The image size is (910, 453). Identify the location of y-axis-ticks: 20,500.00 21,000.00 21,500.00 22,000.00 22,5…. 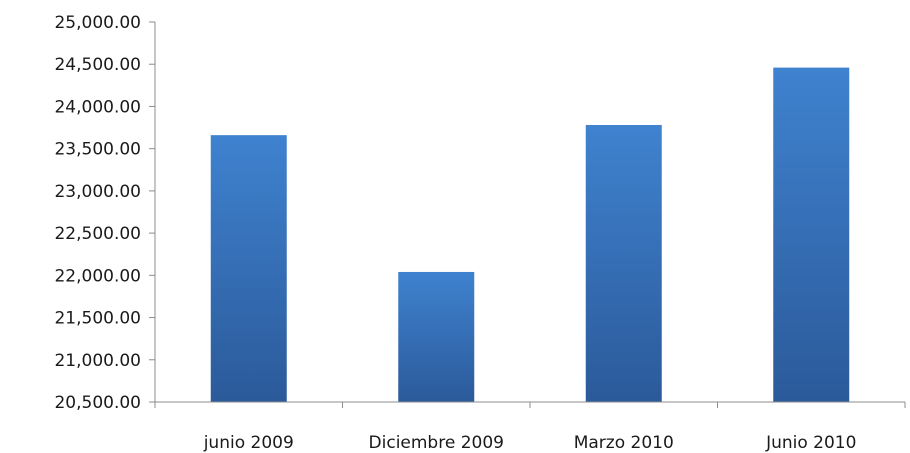
(104, 213).